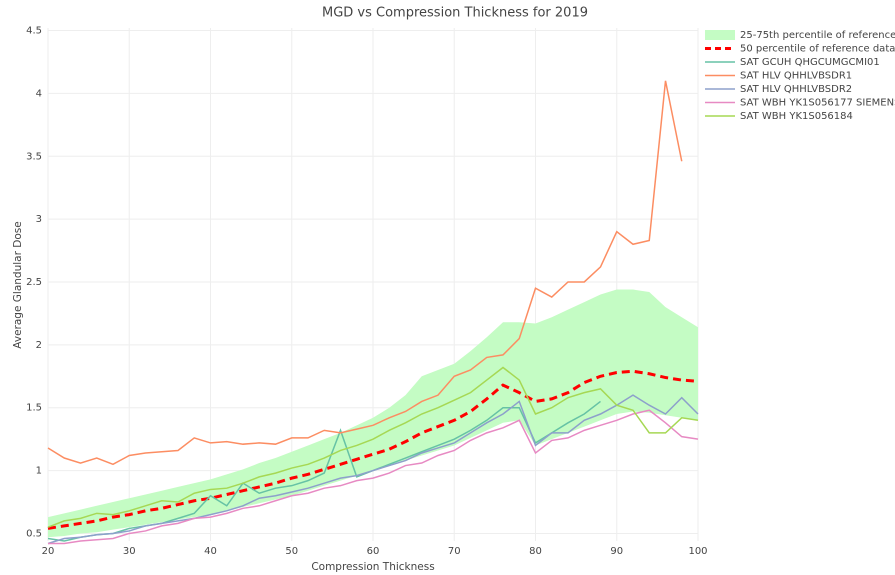 This screenshot has height=575, width=895. I want to click on chart-title: MGD vs Compression Thickness for 2019, so click(455, 13).